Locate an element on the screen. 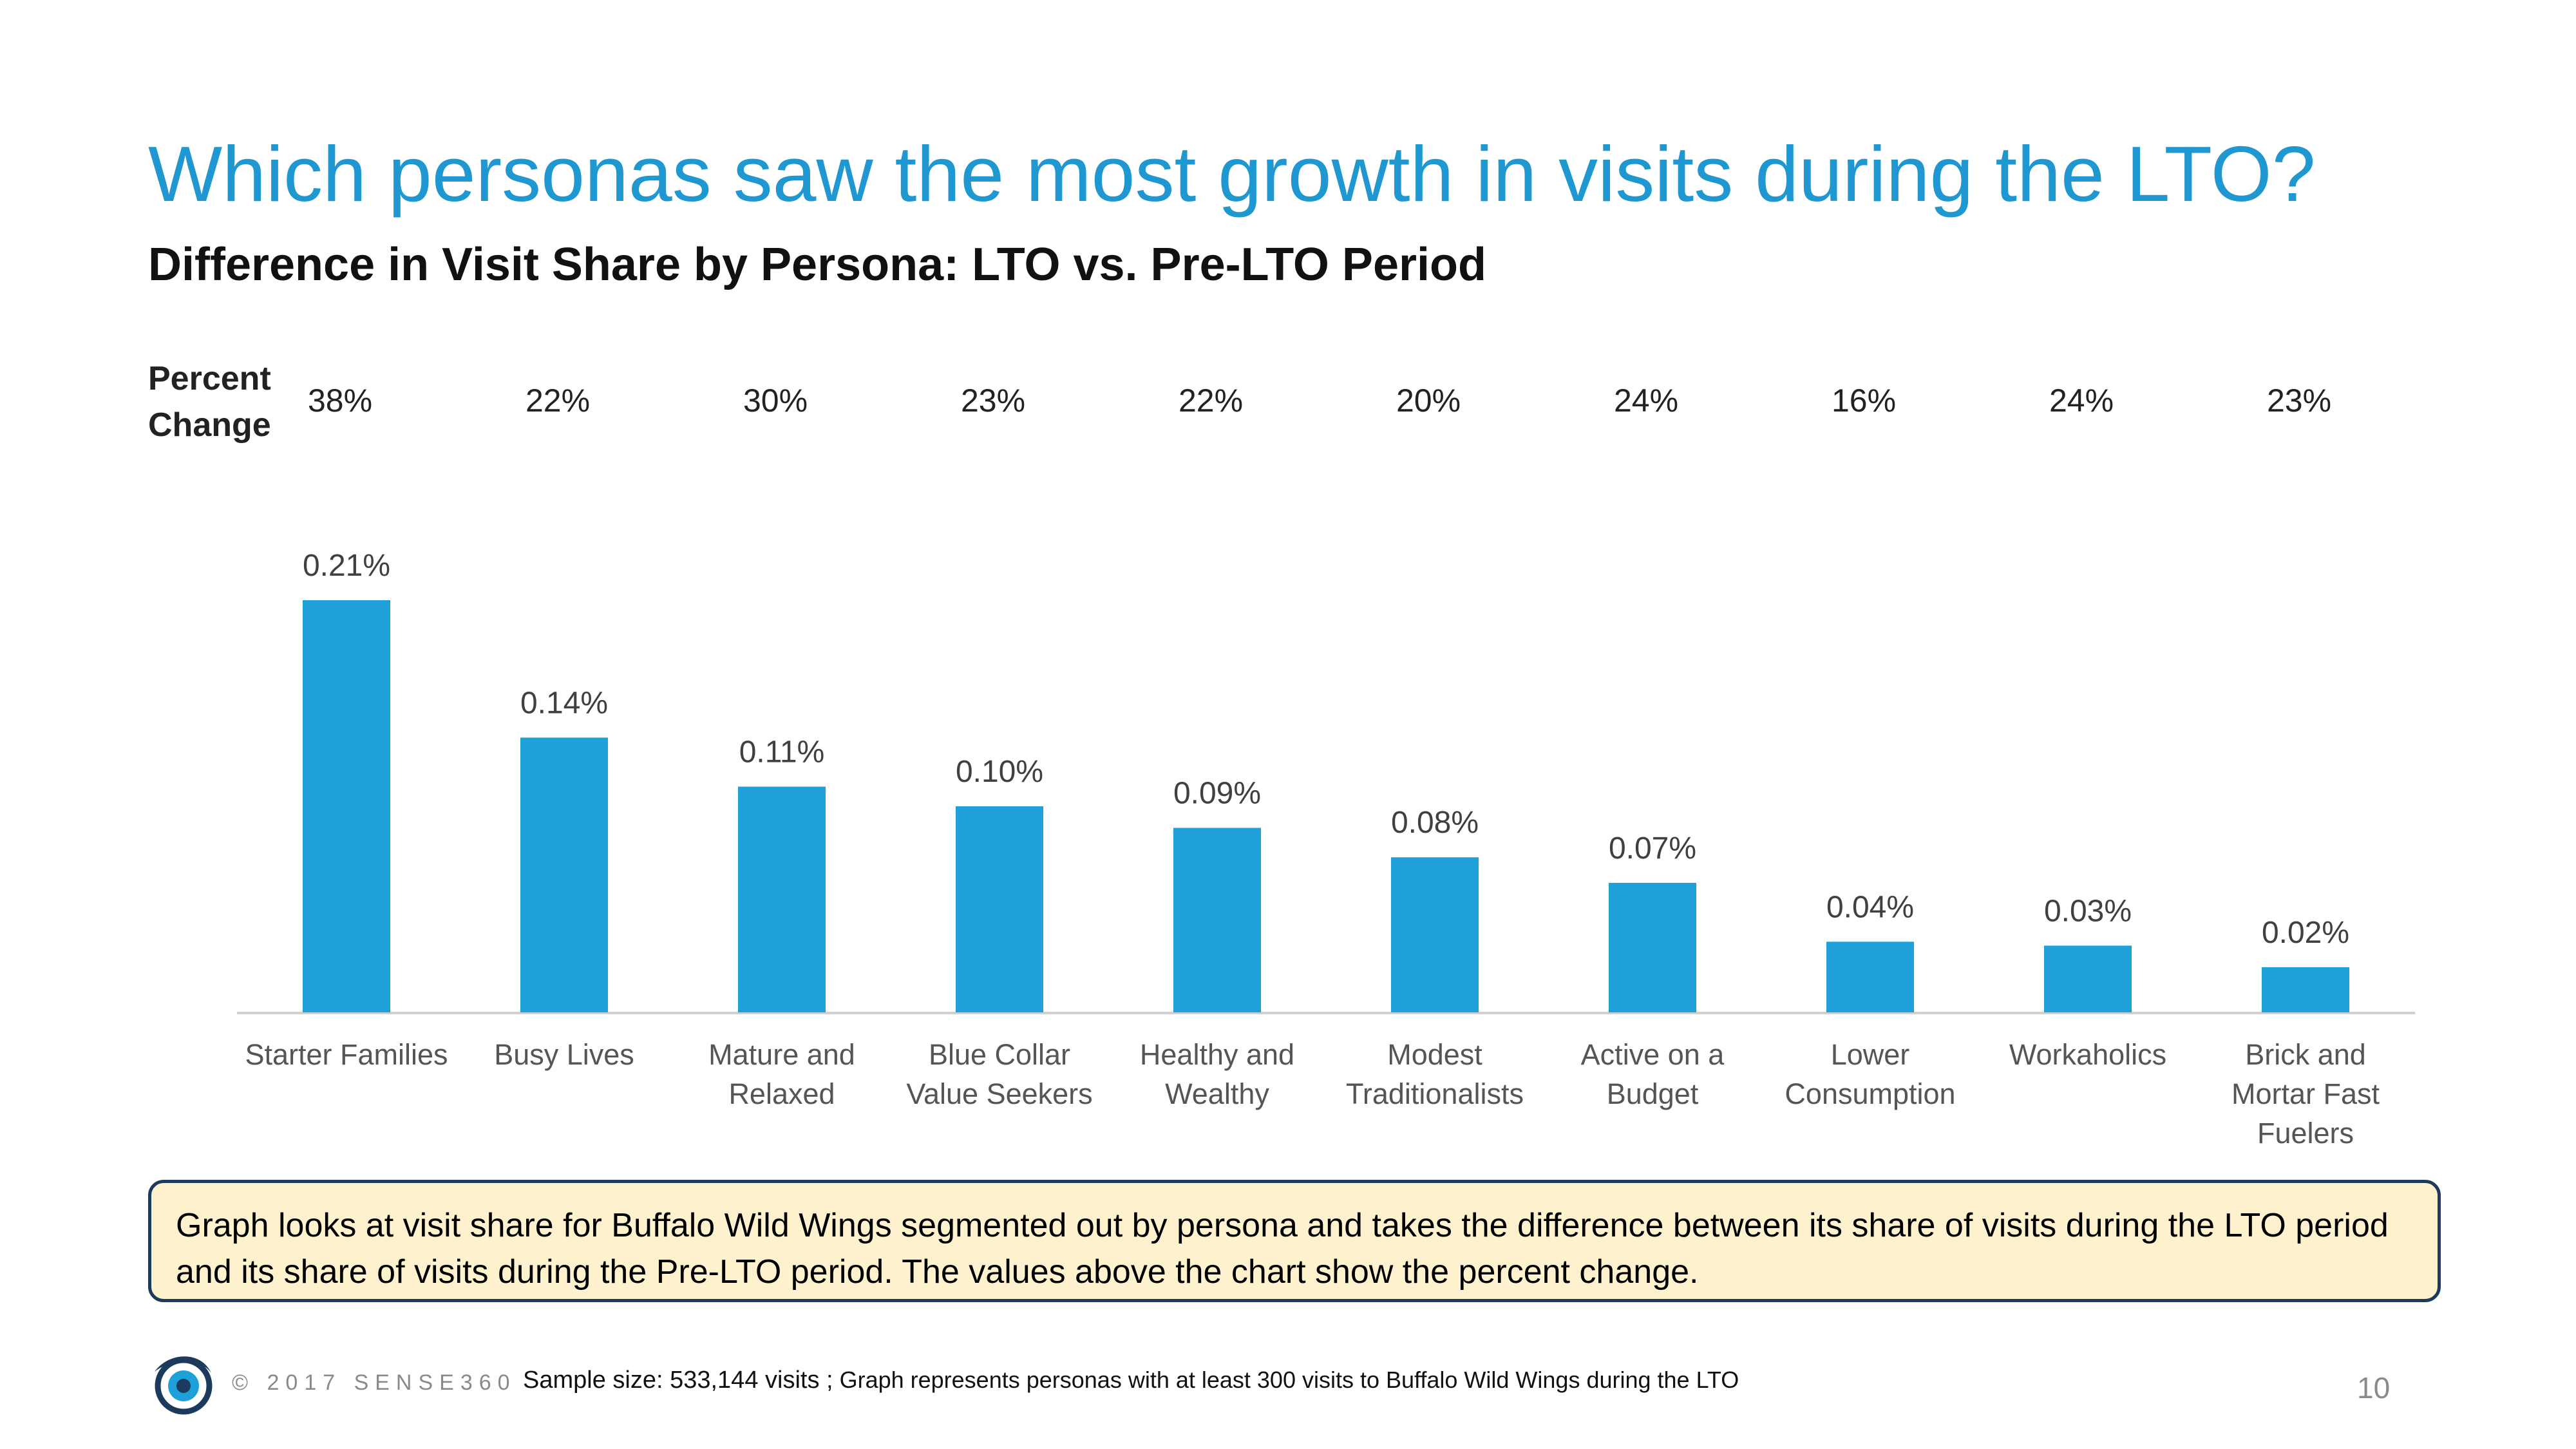 Image resolution: width=2576 pixels, height=1449 pixels. bar-value-label: 0.14% is located at coordinates (564, 703).